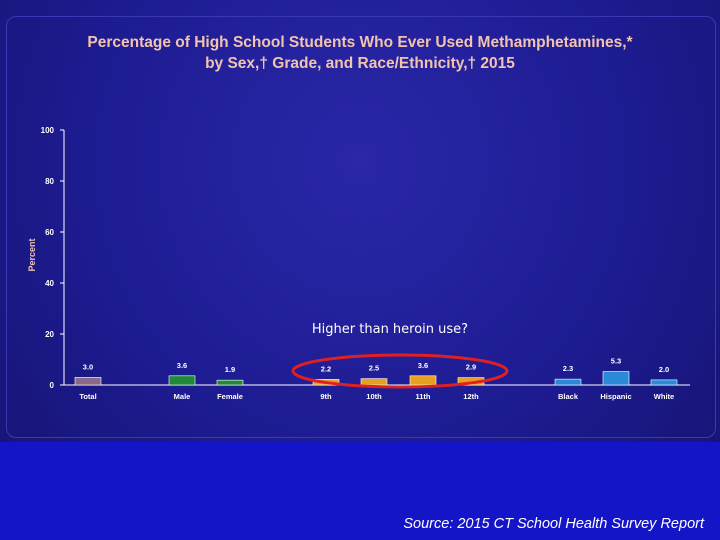  What do you see at coordinates (88, 366) in the screenshot?
I see `value-label: 3.0` at bounding box center [88, 366].